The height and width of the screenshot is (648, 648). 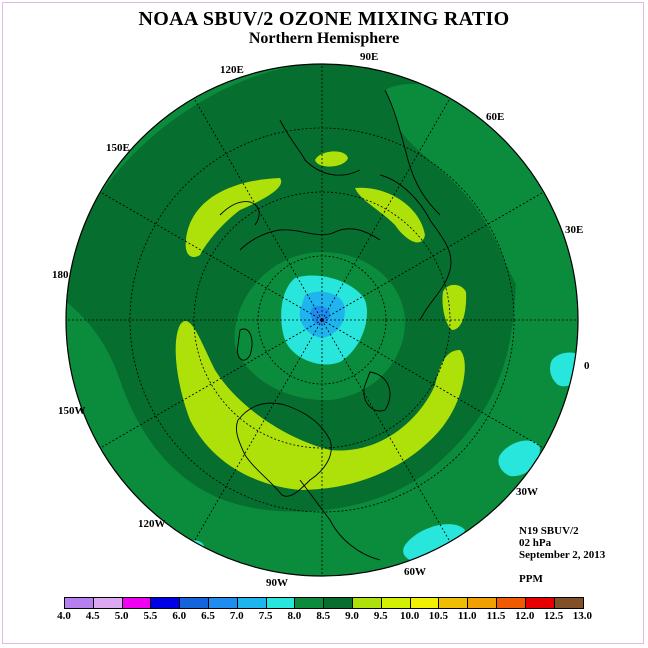 What do you see at coordinates (412, 152) in the screenshot?
I see `africa-west-outline` at bounding box center [412, 152].